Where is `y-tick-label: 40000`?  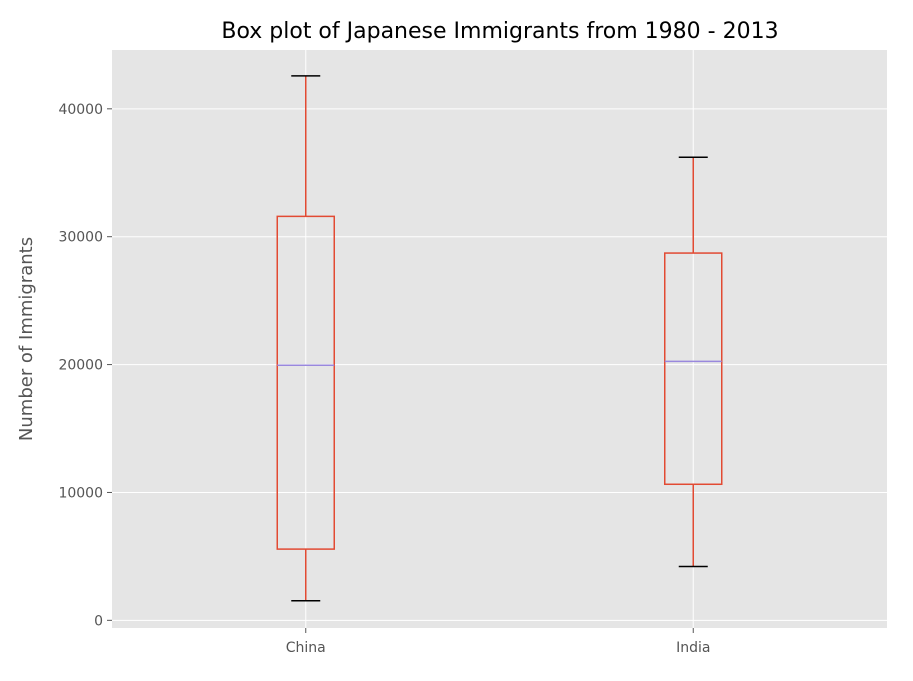 y-tick-label: 40000 is located at coordinates (80, 110).